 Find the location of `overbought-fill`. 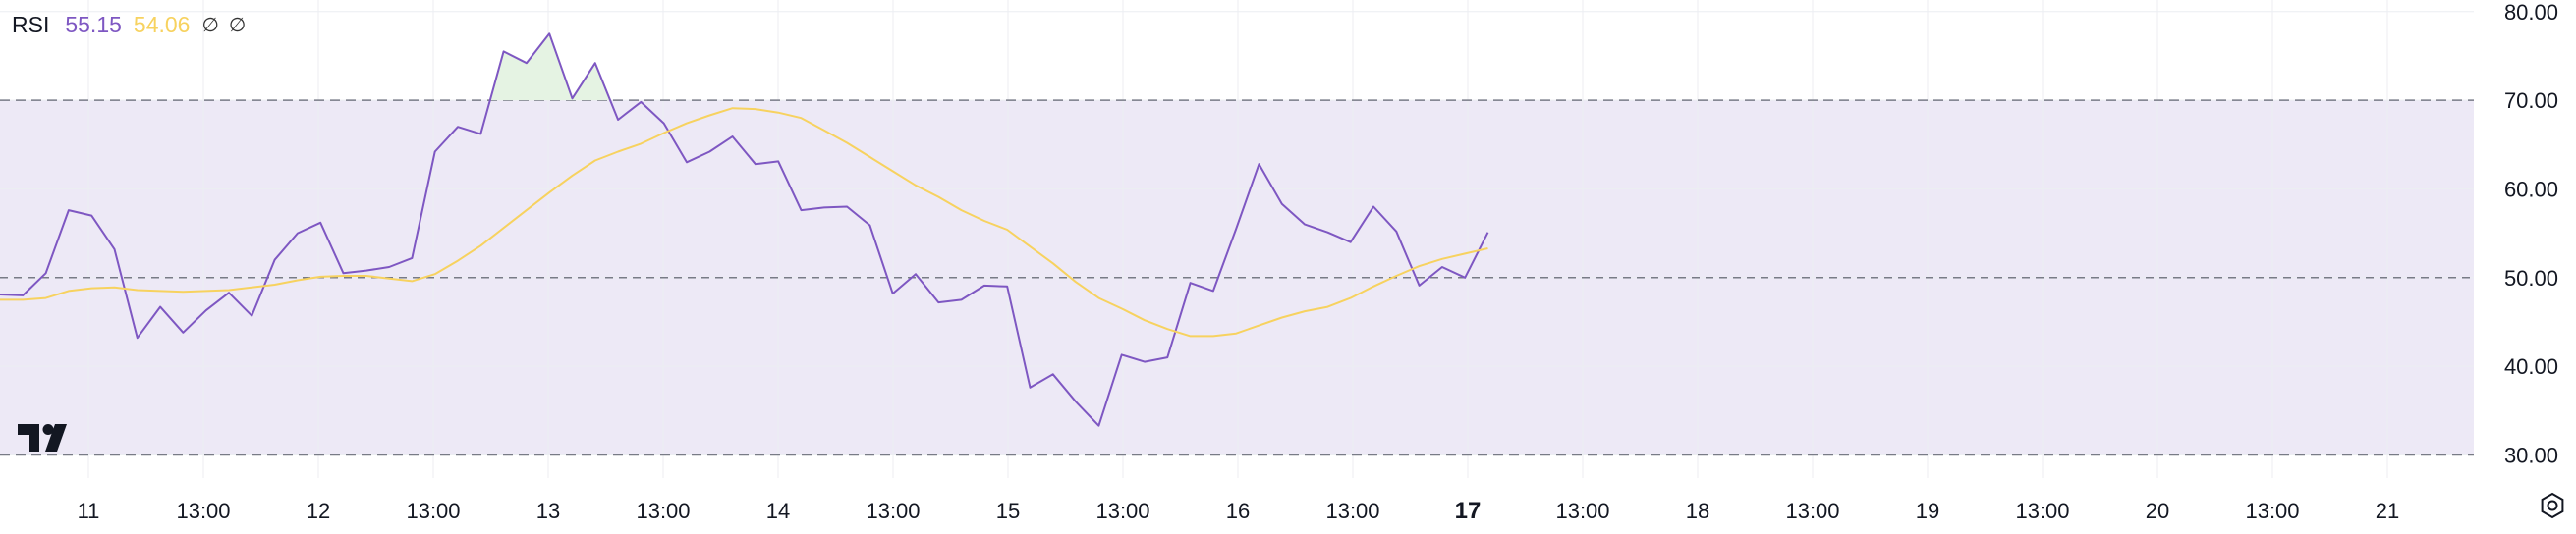

overbought-fill is located at coordinates (550, 67).